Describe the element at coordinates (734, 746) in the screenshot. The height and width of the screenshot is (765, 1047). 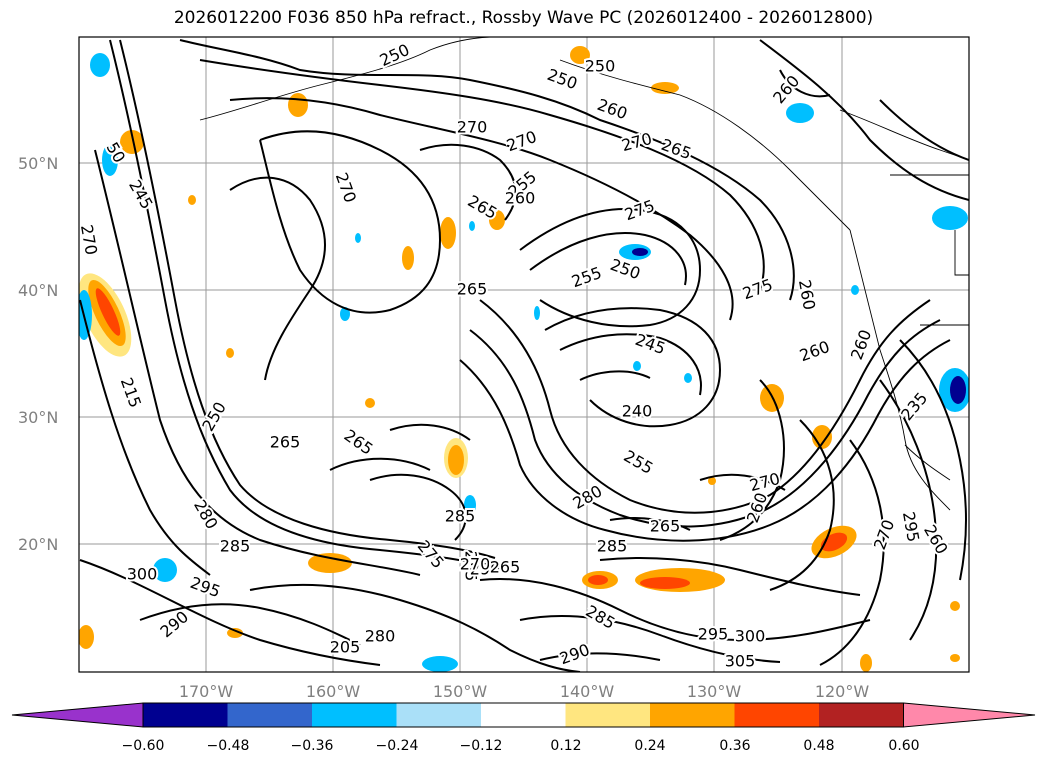
I see `colorbar-tick-label: 0.36` at that location.